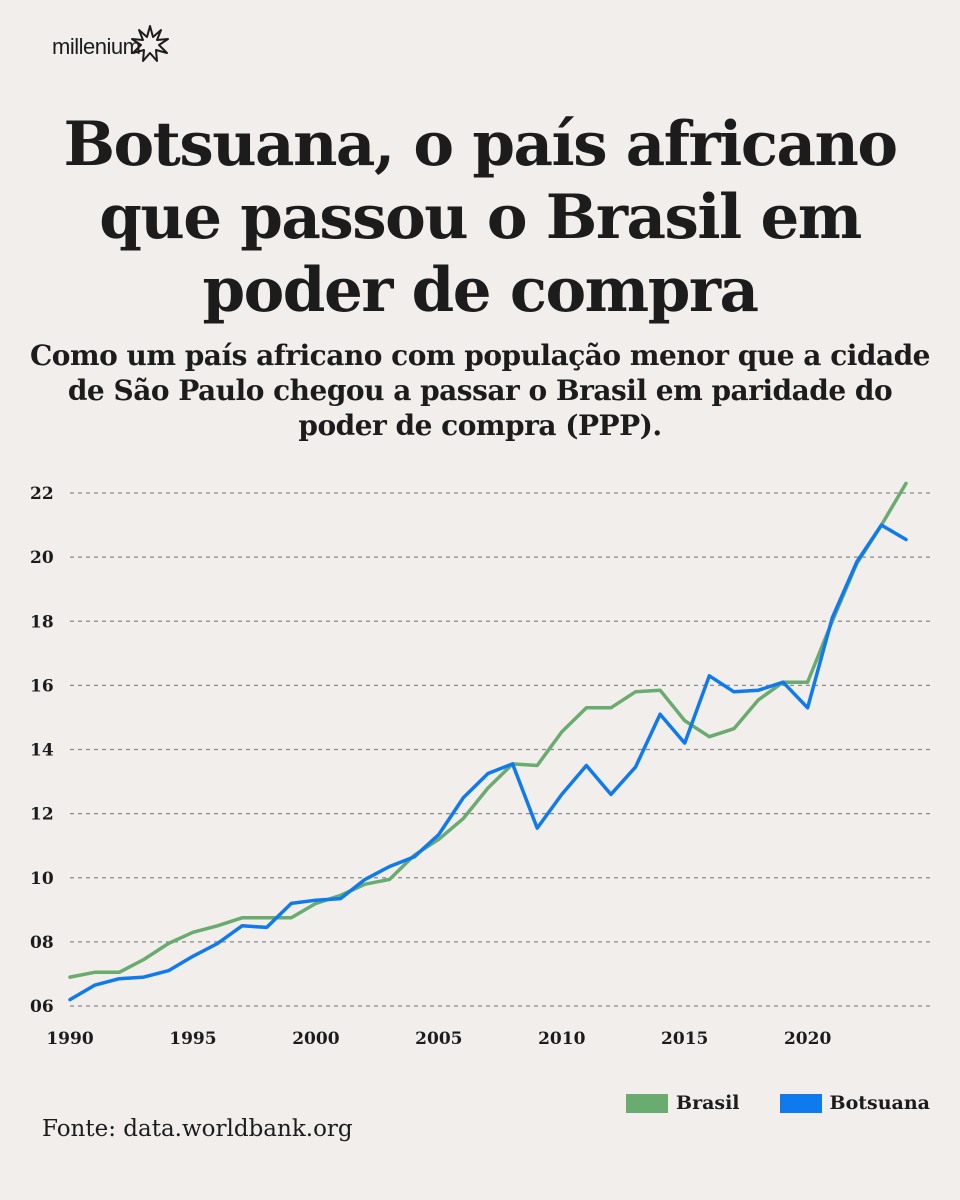 The width and height of the screenshot is (960, 1200). What do you see at coordinates (647, 1103) in the screenshot?
I see `legend-swatch-brasil` at bounding box center [647, 1103].